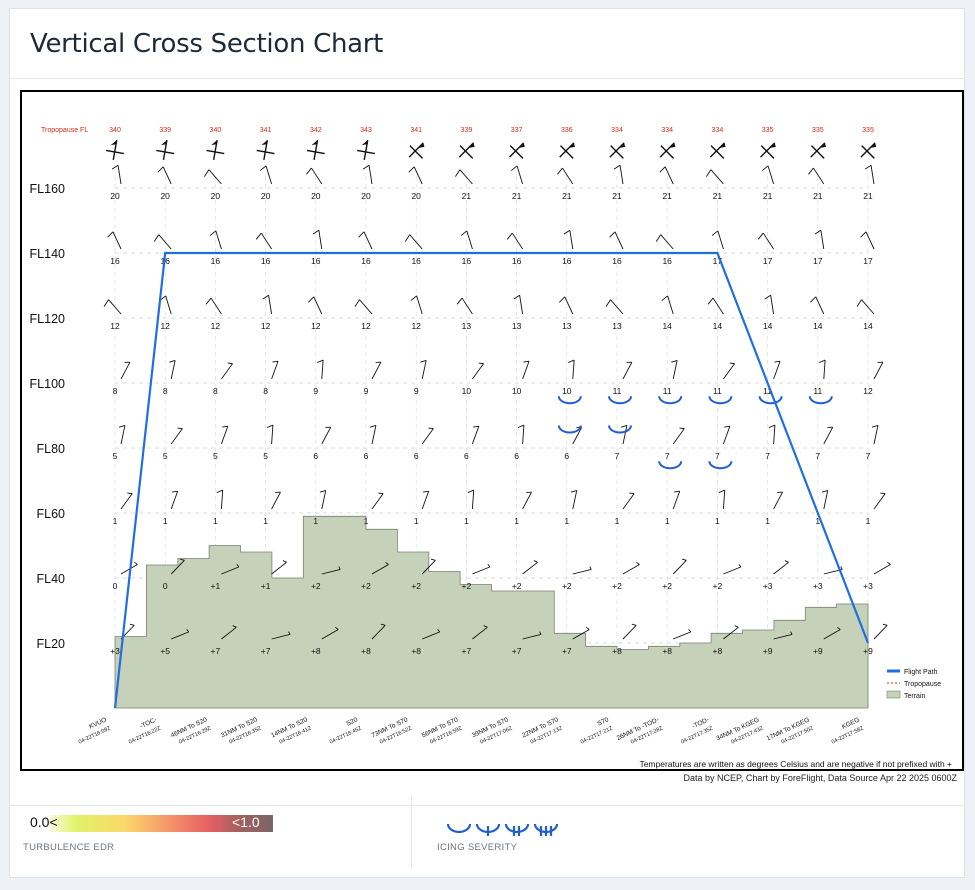 The image size is (975, 890). Describe the element at coordinates (487, 78) in the screenshot. I see `title-divider` at that location.